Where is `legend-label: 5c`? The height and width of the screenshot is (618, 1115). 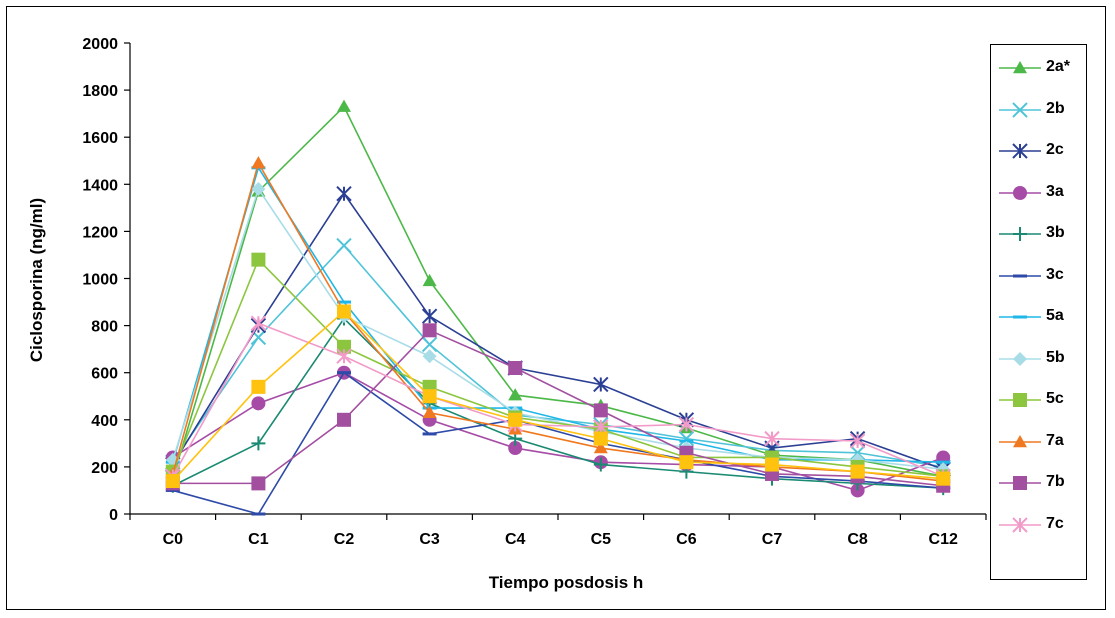
legend-label: 5c is located at coordinates (1055, 398).